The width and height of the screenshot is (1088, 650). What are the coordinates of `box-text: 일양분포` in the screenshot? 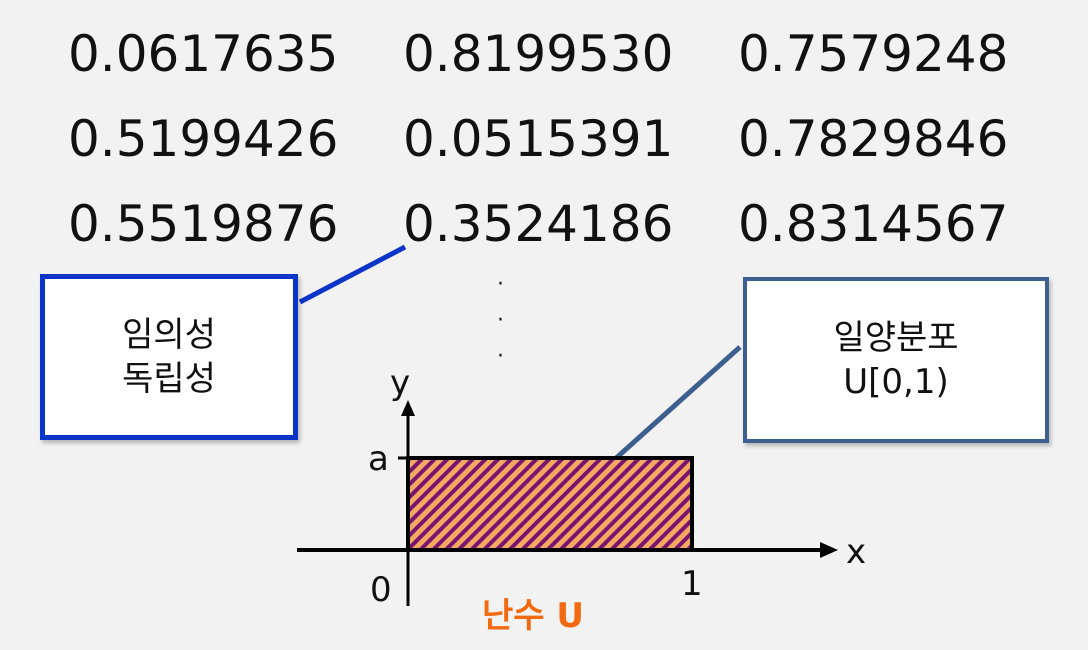 It's located at (896, 337).